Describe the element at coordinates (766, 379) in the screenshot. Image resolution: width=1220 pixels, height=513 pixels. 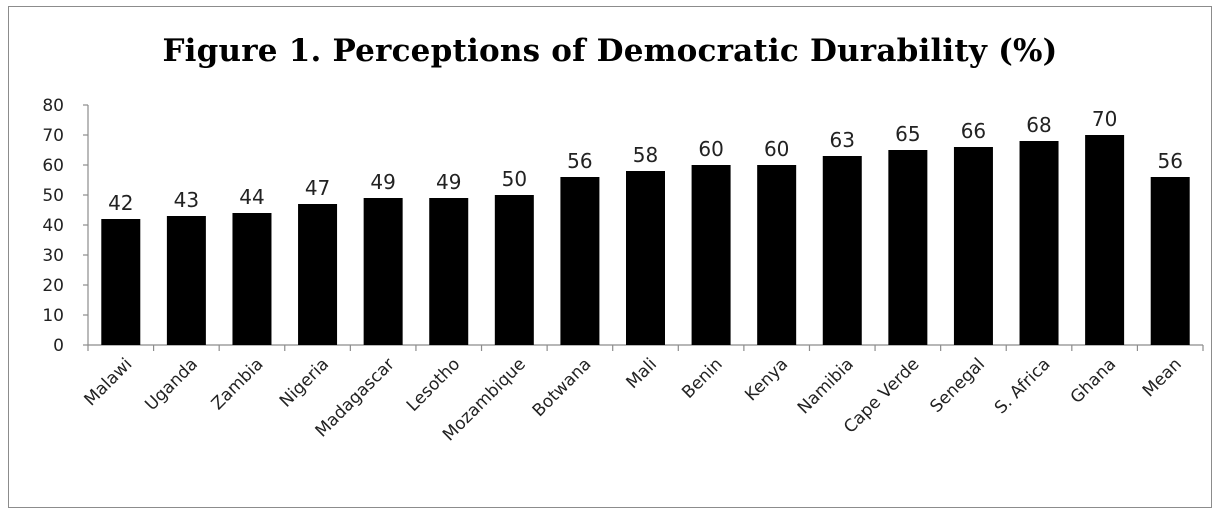
I see `category-label: Kenya` at that location.